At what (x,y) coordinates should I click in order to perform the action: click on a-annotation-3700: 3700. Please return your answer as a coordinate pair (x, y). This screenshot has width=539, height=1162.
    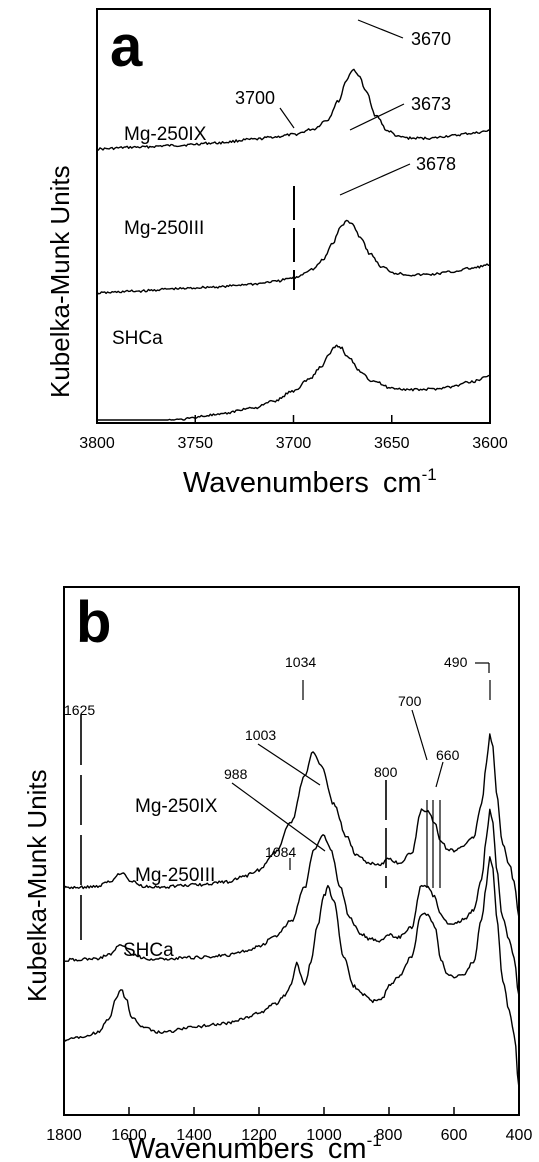
    Looking at the image, I should click on (255, 98).